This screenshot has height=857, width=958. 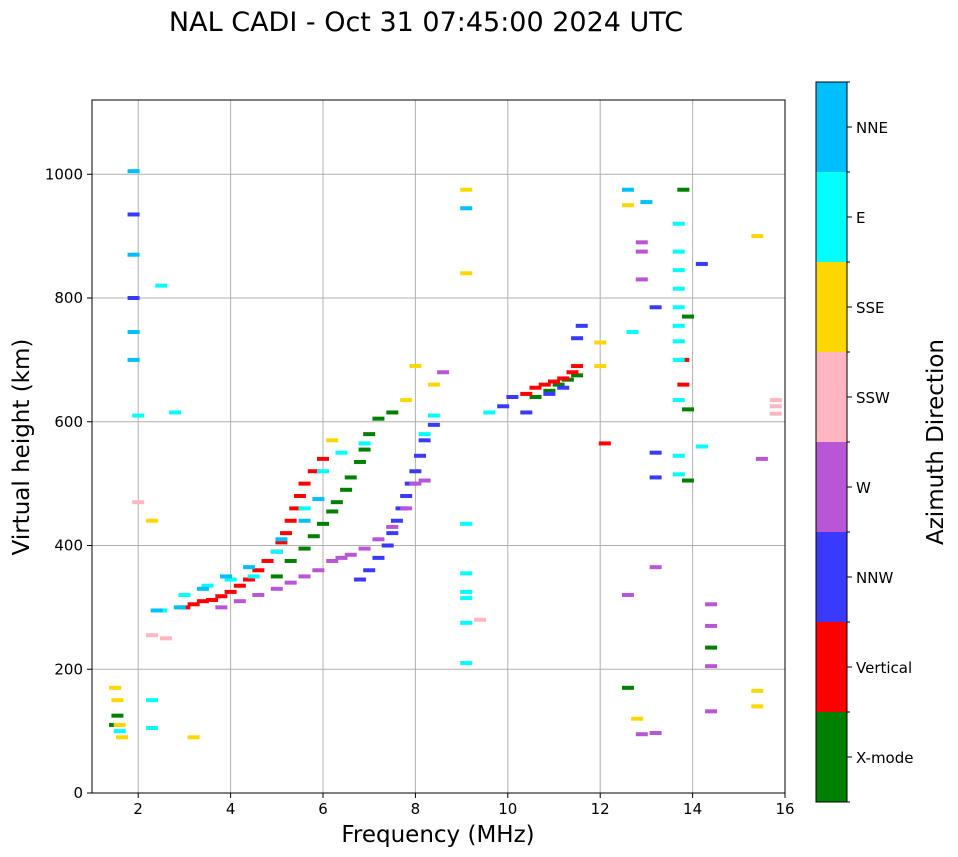 I want to click on x-axis-label: Frequency (MHz), so click(x=437, y=835).